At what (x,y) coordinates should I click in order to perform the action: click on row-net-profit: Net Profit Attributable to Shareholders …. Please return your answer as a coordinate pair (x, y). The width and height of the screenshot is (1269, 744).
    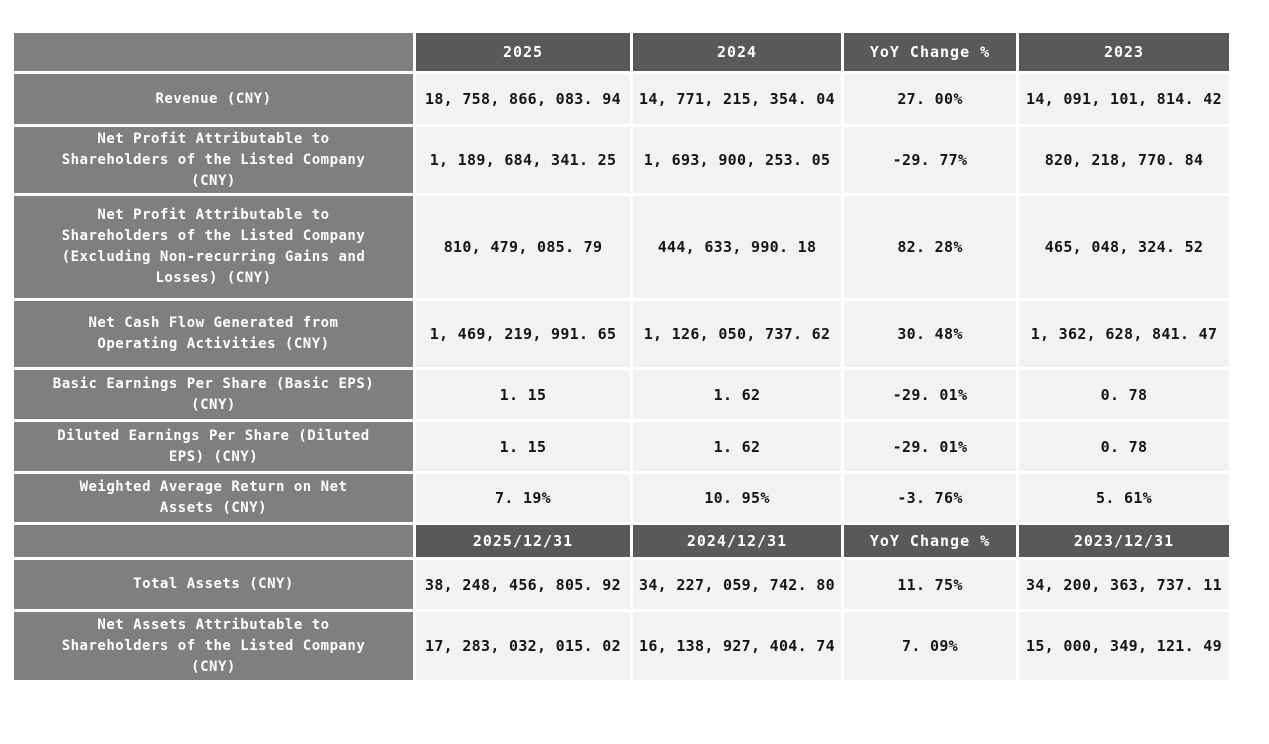
    Looking at the image, I should click on (621, 160).